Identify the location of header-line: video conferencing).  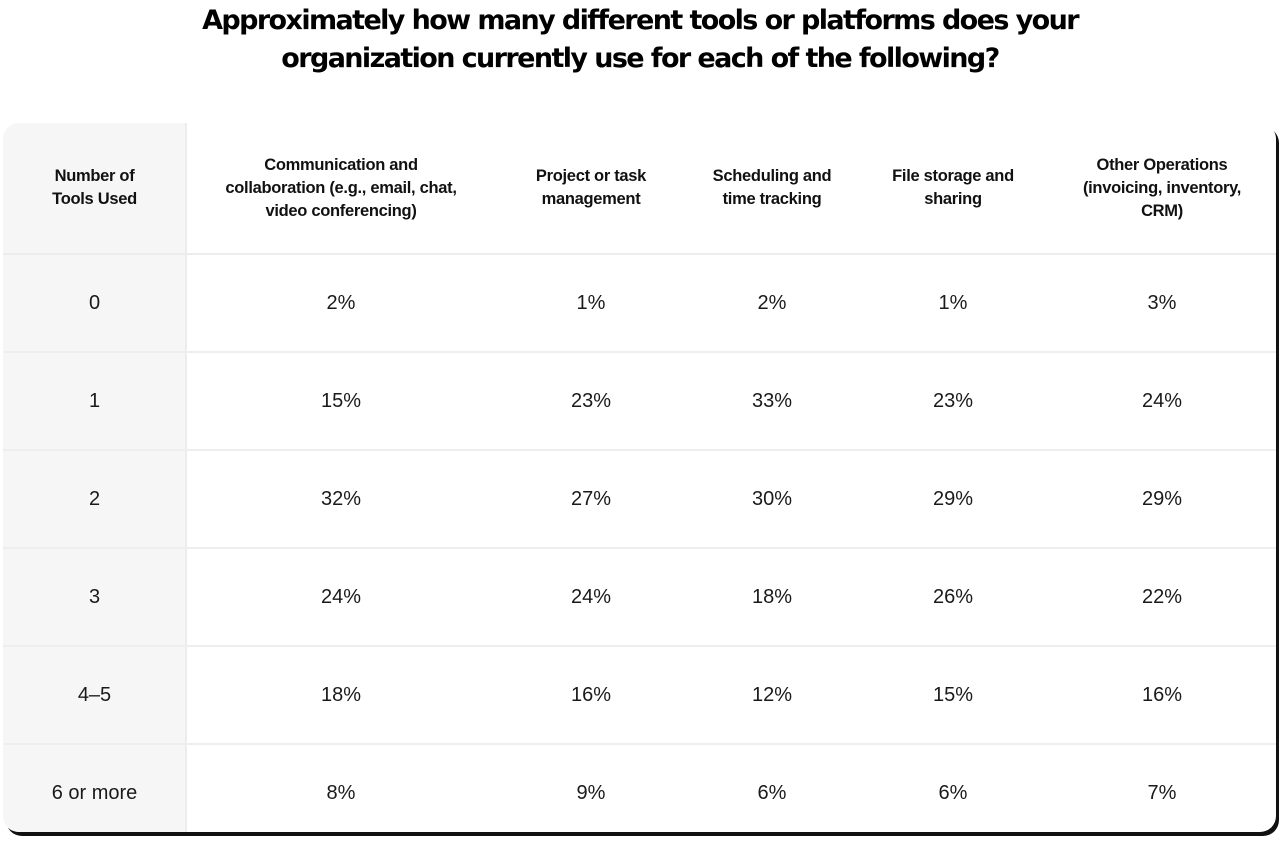
(341, 210).